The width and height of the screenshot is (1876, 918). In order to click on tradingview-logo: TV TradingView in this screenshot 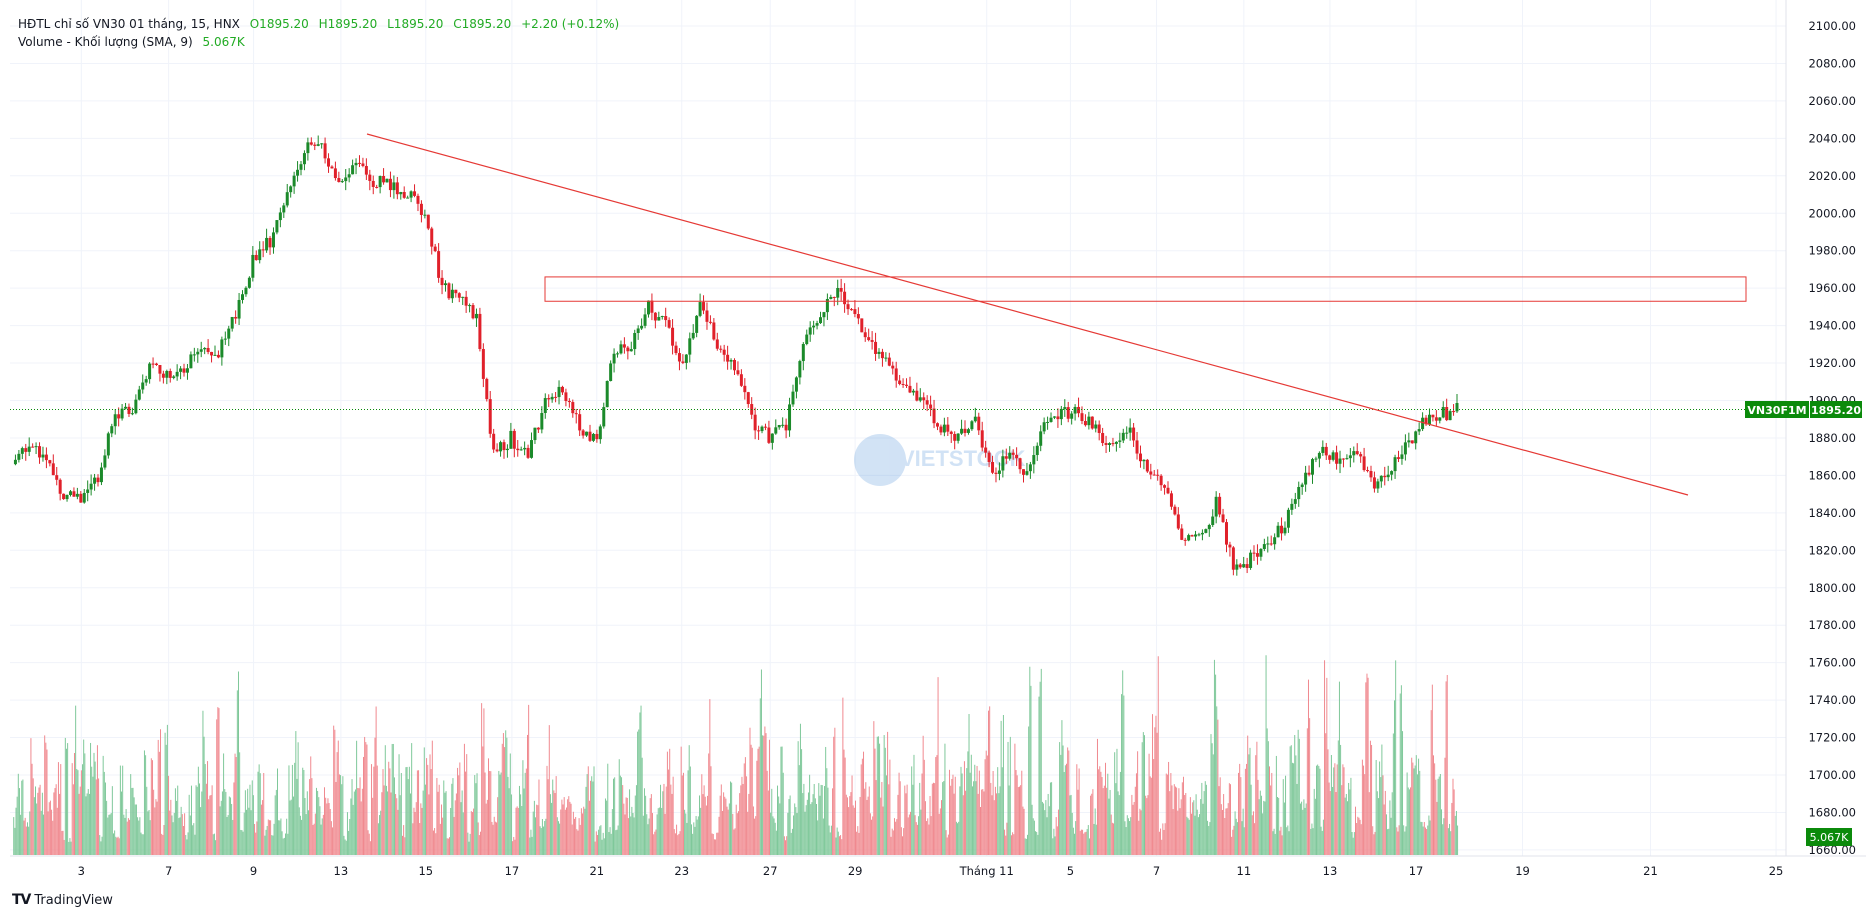, I will do `click(62, 900)`.